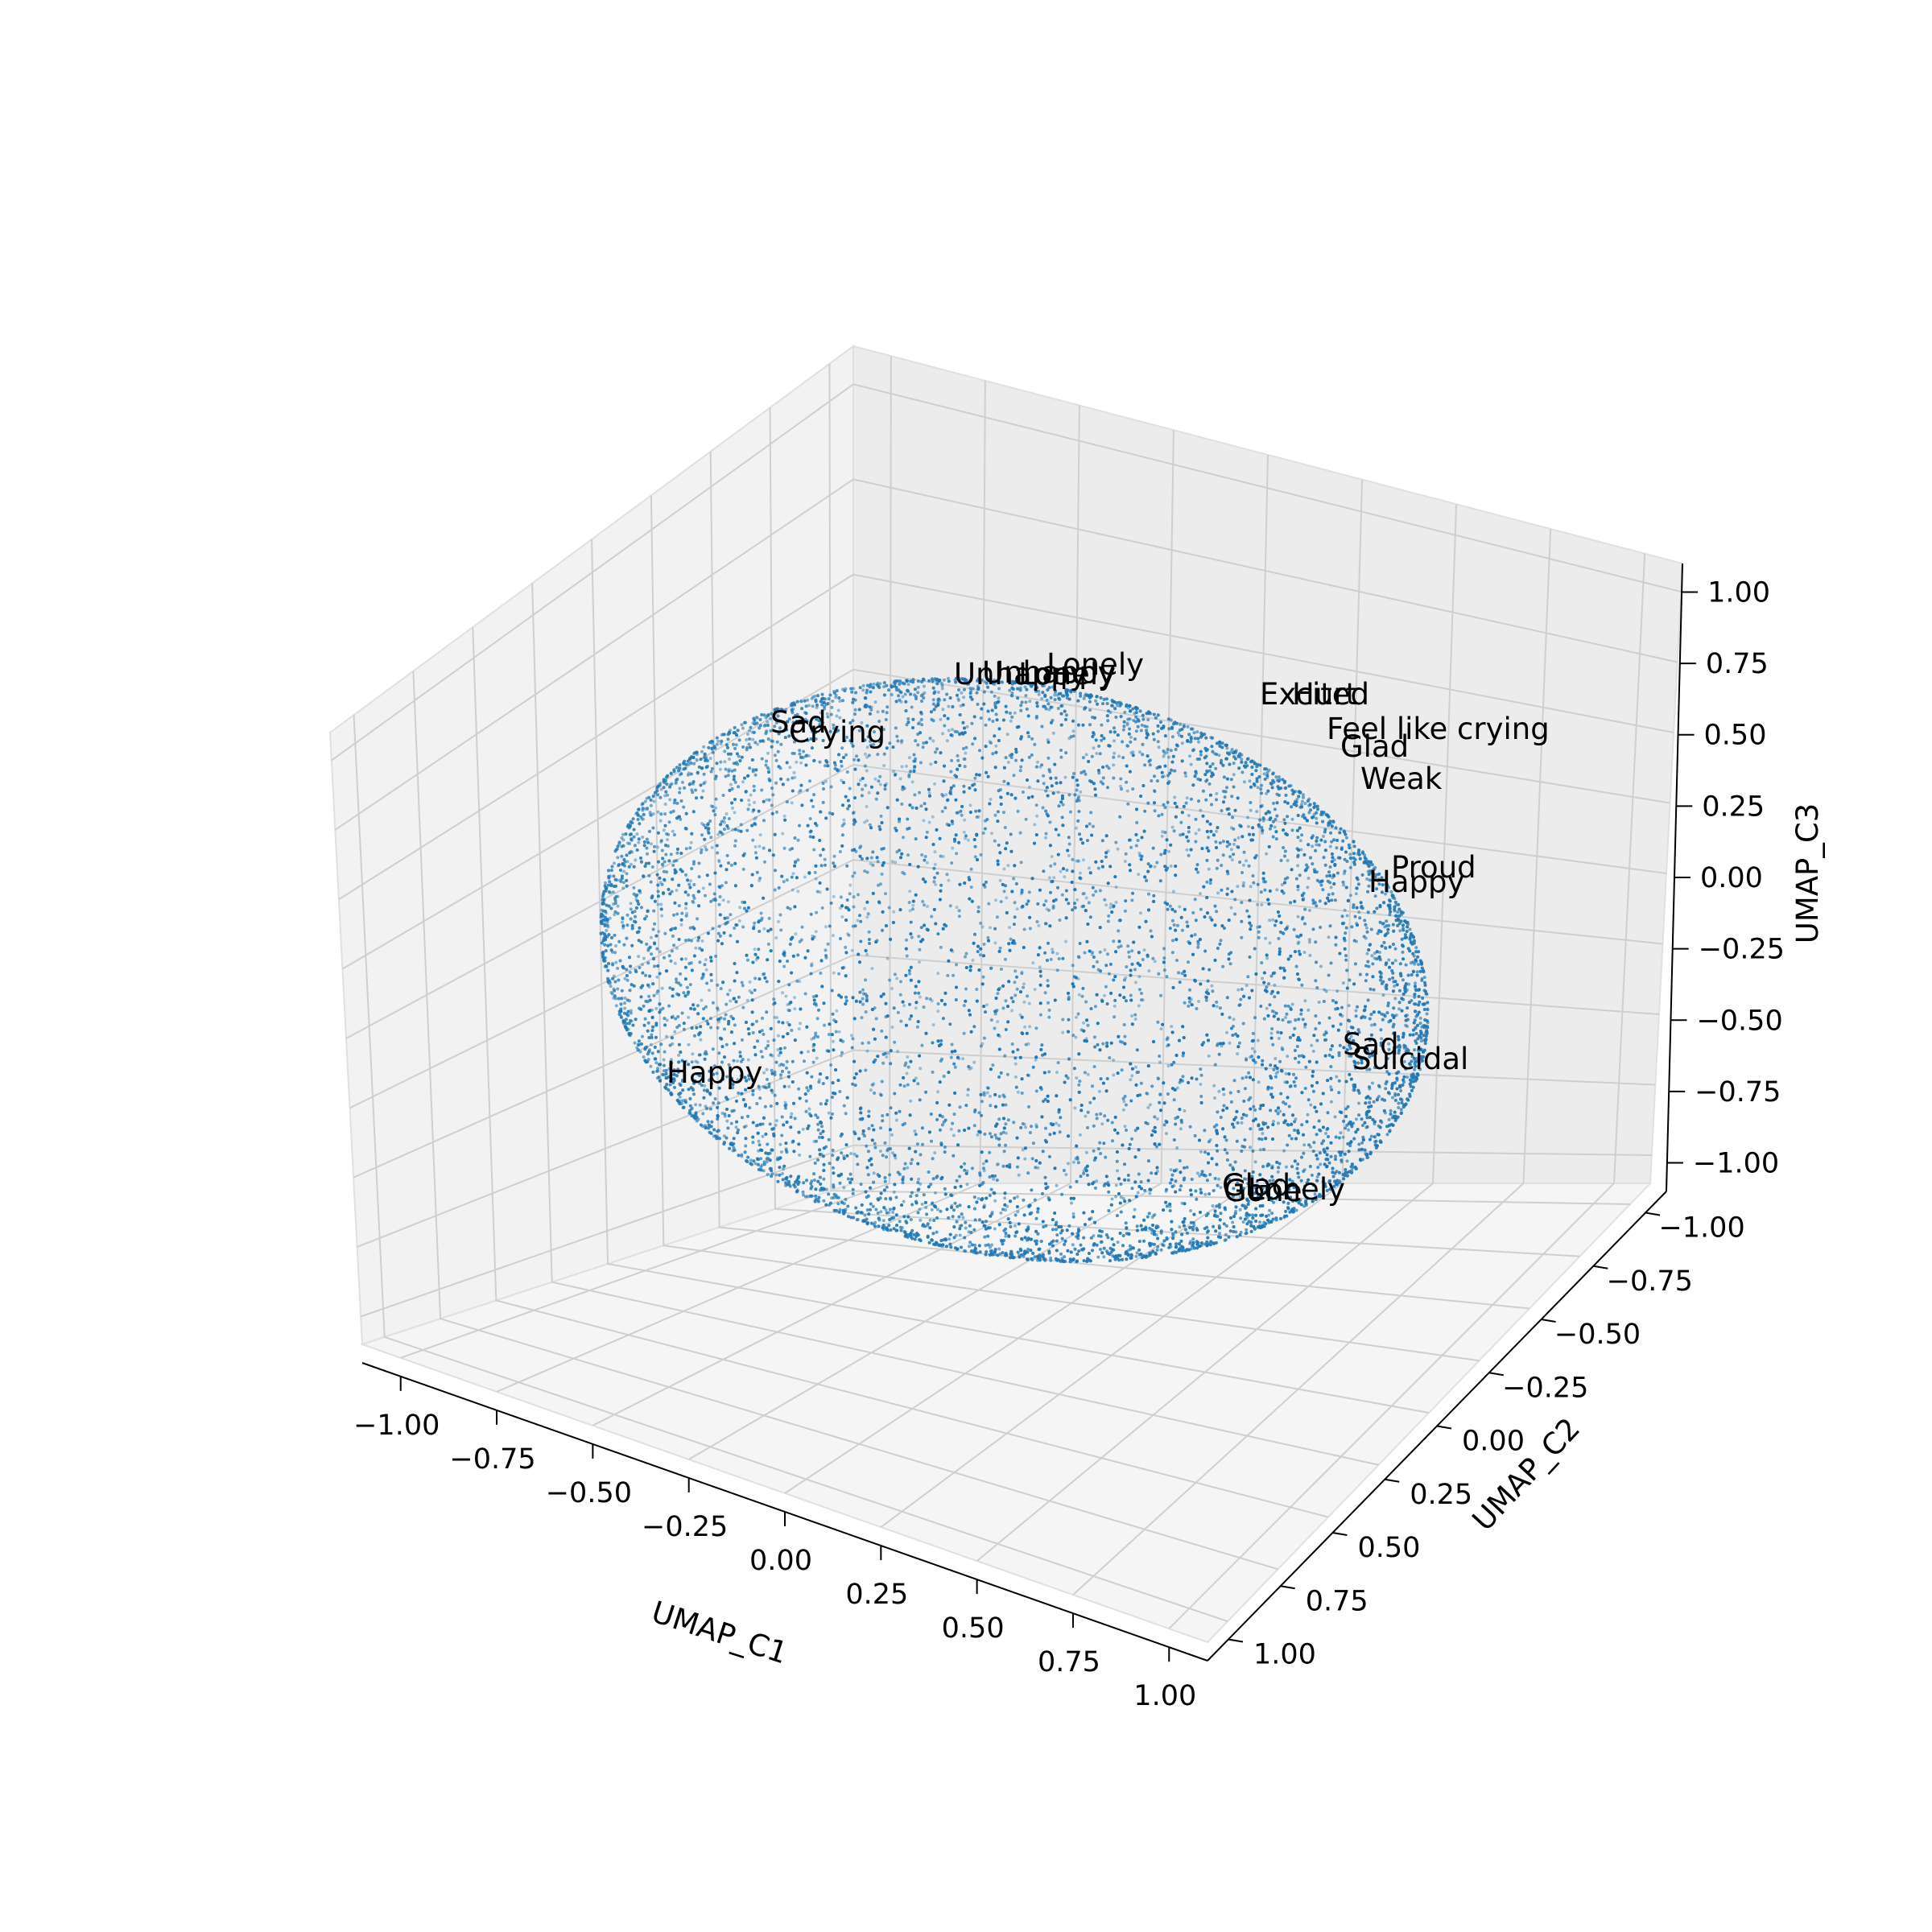 The image size is (1932, 1932). Describe the element at coordinates (396, 1426) in the screenshot. I see `x-axis-tick-label: −1.00` at that location.